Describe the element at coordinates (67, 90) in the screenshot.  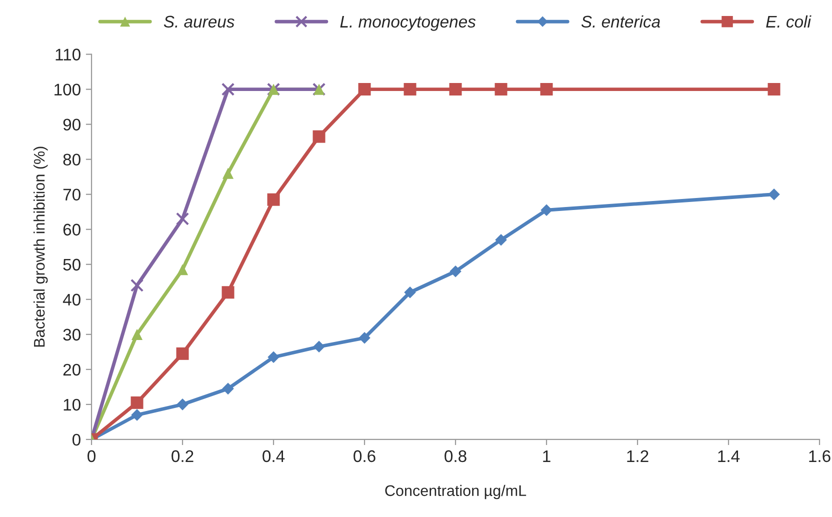
I see `y-tick-label: 100` at that location.